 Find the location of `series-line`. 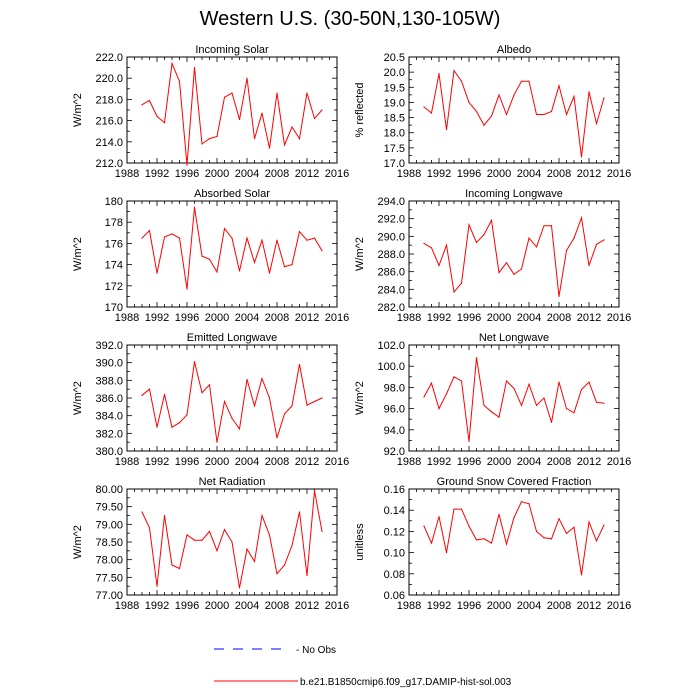

series-line is located at coordinates (514, 399).